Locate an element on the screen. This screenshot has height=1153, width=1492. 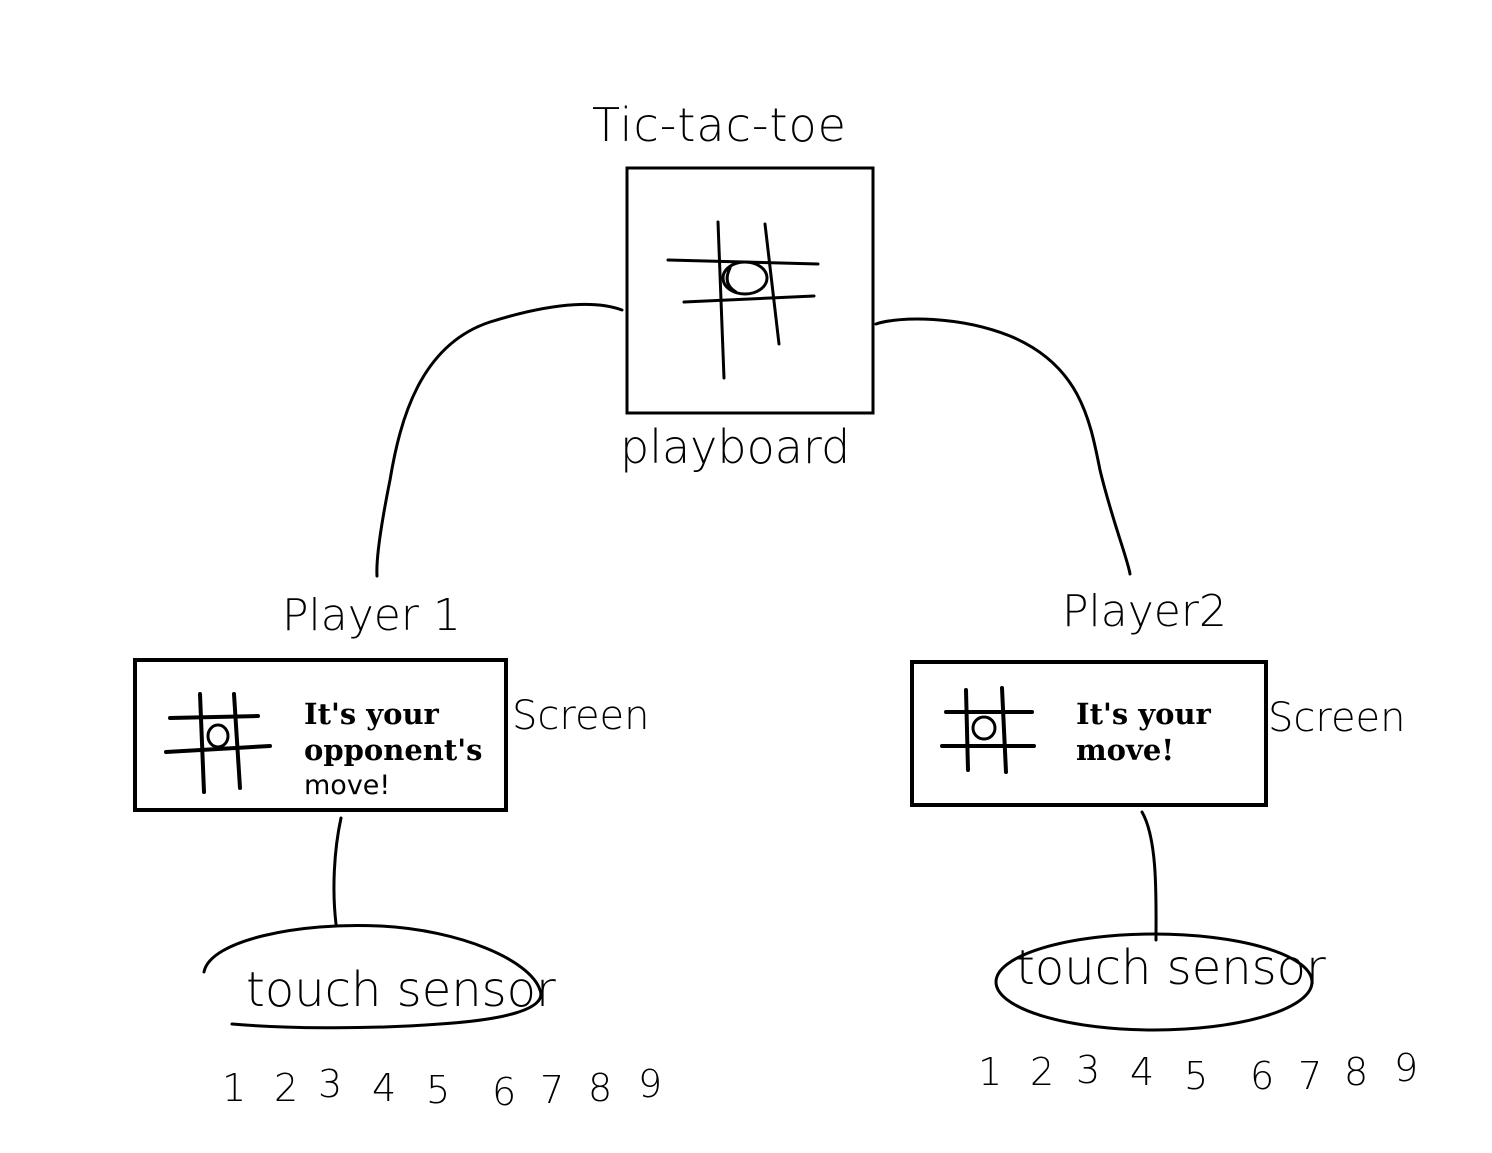
player1-key: 3 is located at coordinates (330, 1084).